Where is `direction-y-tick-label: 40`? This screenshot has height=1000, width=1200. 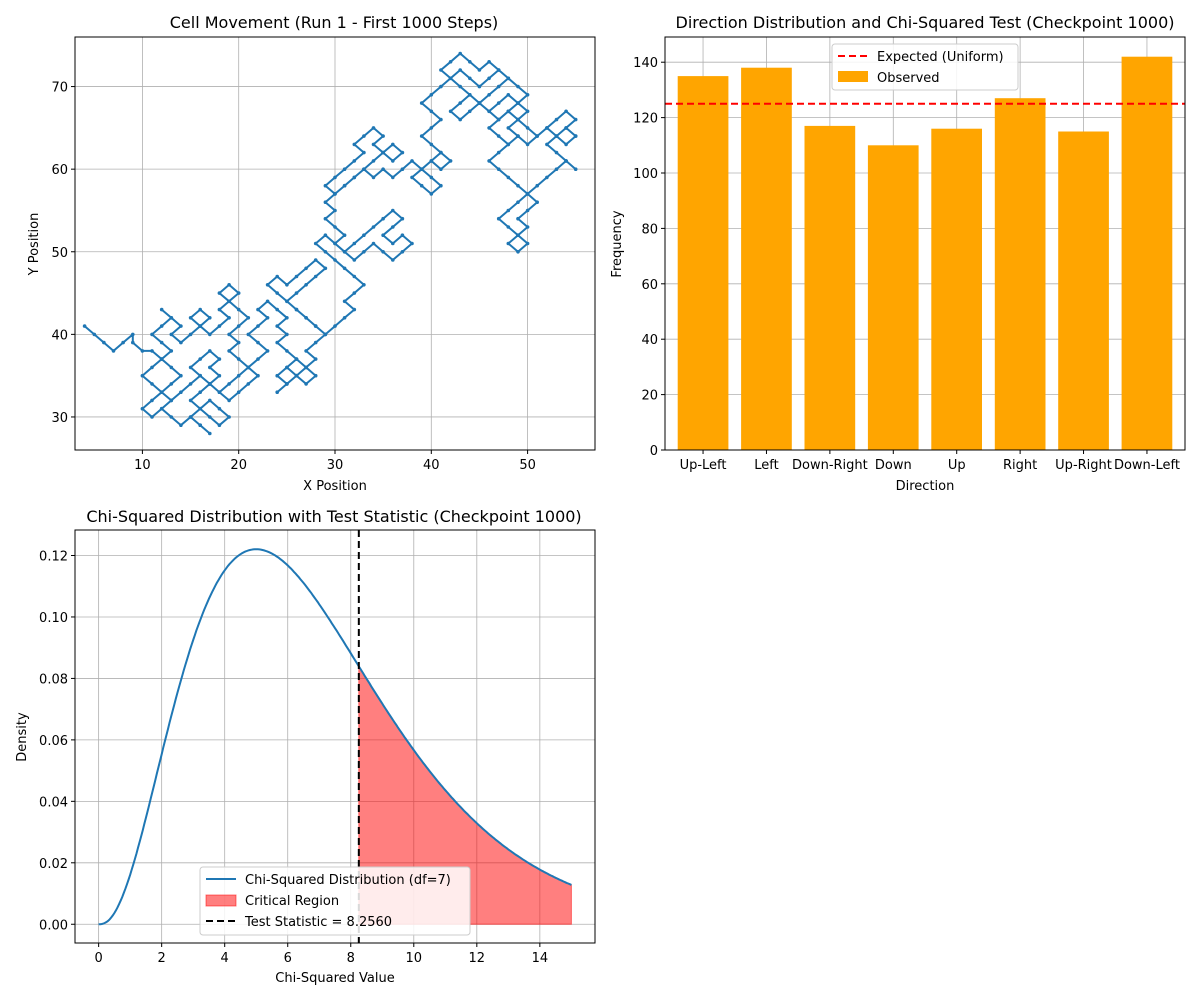 direction-y-tick-label: 40 is located at coordinates (649, 340).